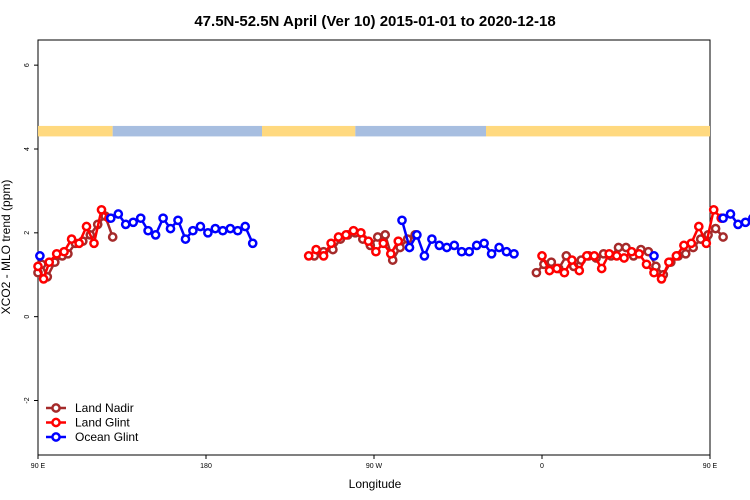  What do you see at coordinates (542, 466) in the screenshot?
I see `x-tick-label: 0` at bounding box center [542, 466].